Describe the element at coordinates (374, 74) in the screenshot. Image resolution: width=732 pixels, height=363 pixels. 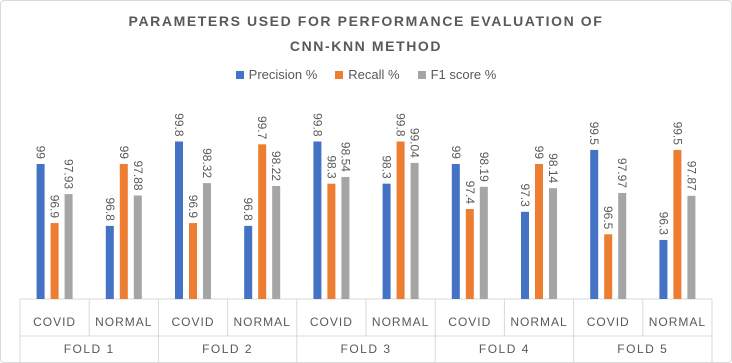
I see `legend-label: Recall %` at that location.